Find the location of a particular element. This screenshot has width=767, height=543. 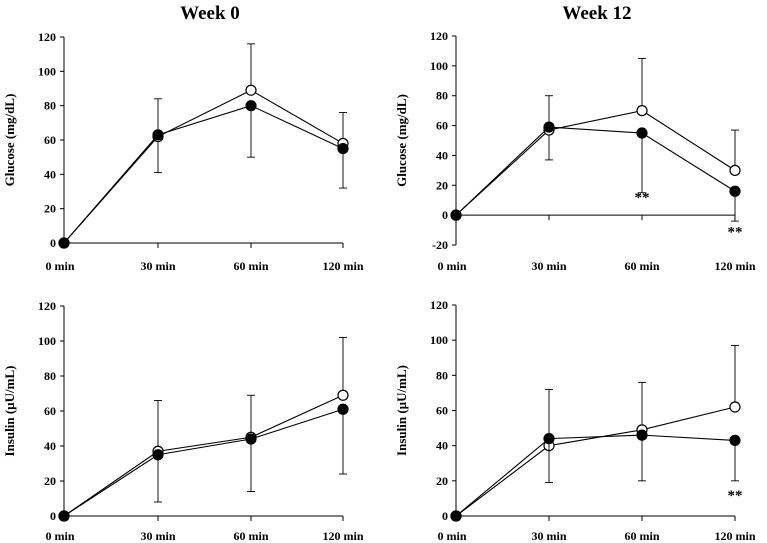

week-12-title: Week 12 is located at coordinates (596, 13).